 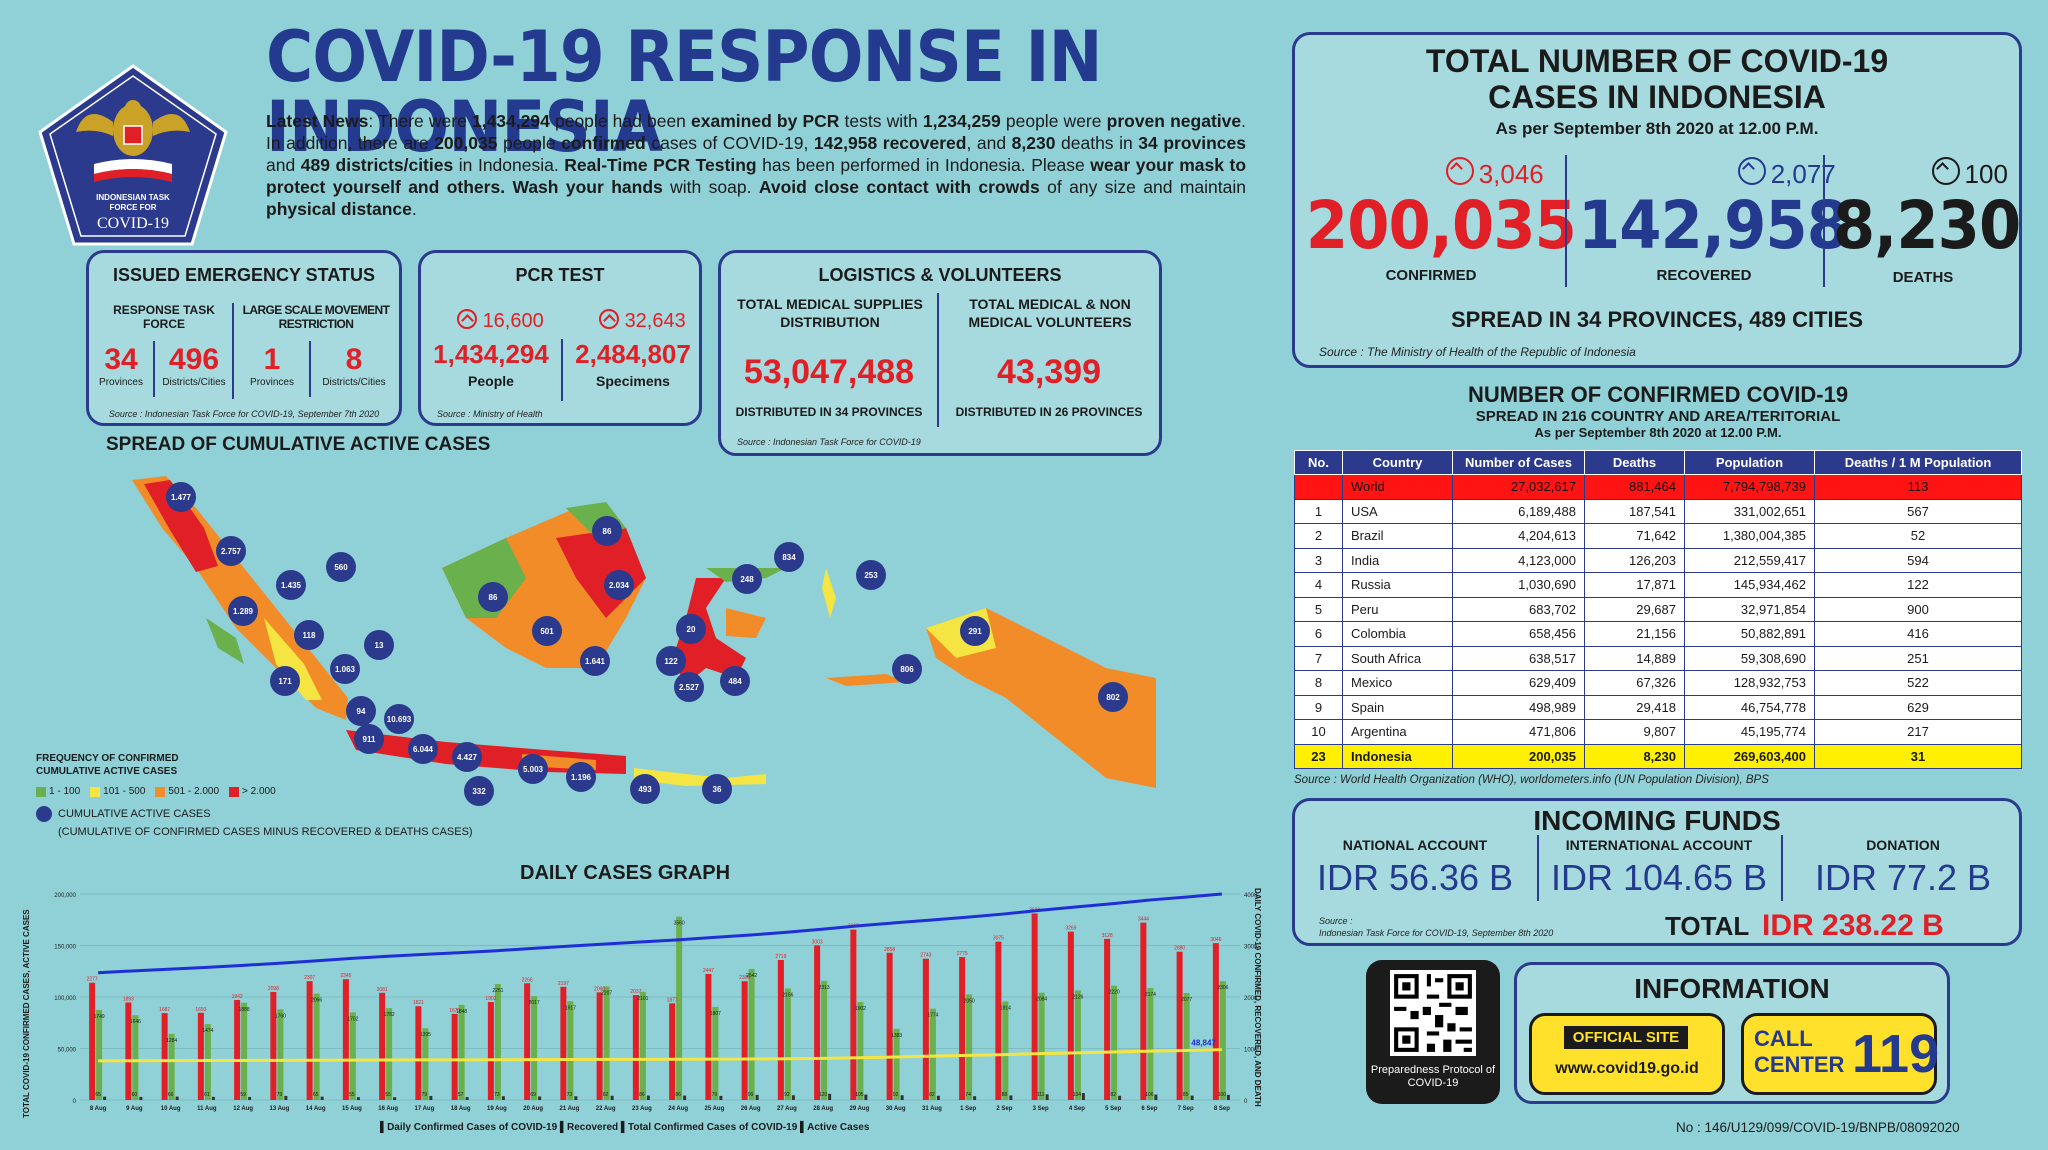 What do you see at coordinates (789, 557) in the screenshot?
I see `map-marker: 834` at bounding box center [789, 557].